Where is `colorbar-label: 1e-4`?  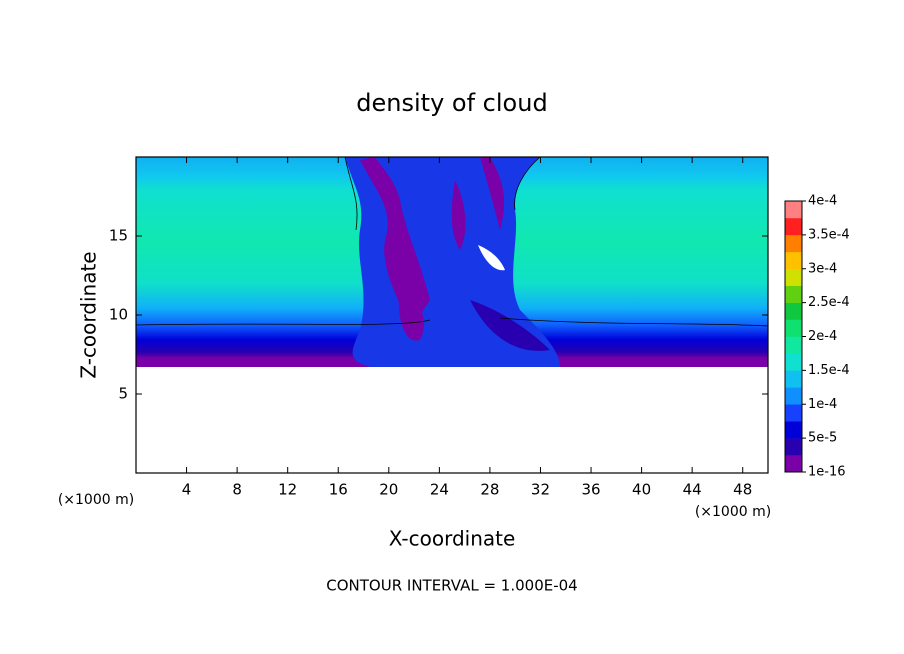 colorbar-label: 1e-4 is located at coordinates (822, 404).